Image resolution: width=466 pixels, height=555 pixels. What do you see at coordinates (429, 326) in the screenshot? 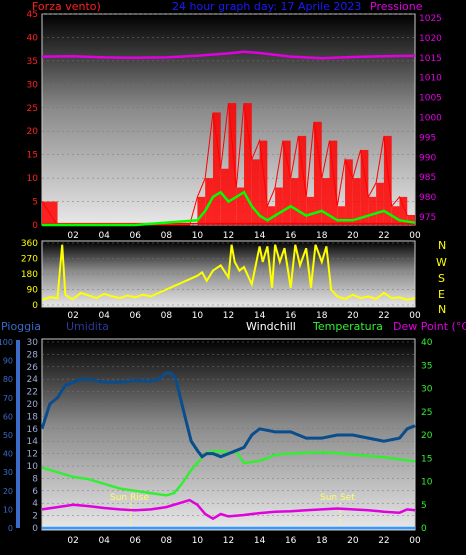
I see `legend-dewpoint: Dew Point (°C)` at bounding box center [429, 326].